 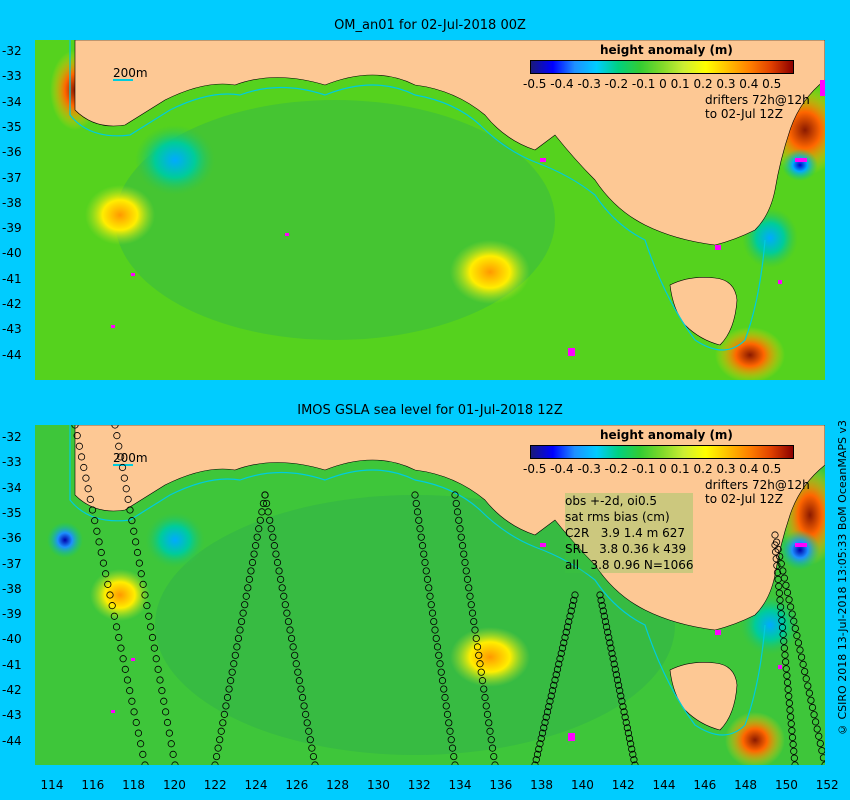 What do you see at coordinates (617, 517) in the screenshot?
I see `stats-line: sat rms bias (cm)` at bounding box center [617, 517].